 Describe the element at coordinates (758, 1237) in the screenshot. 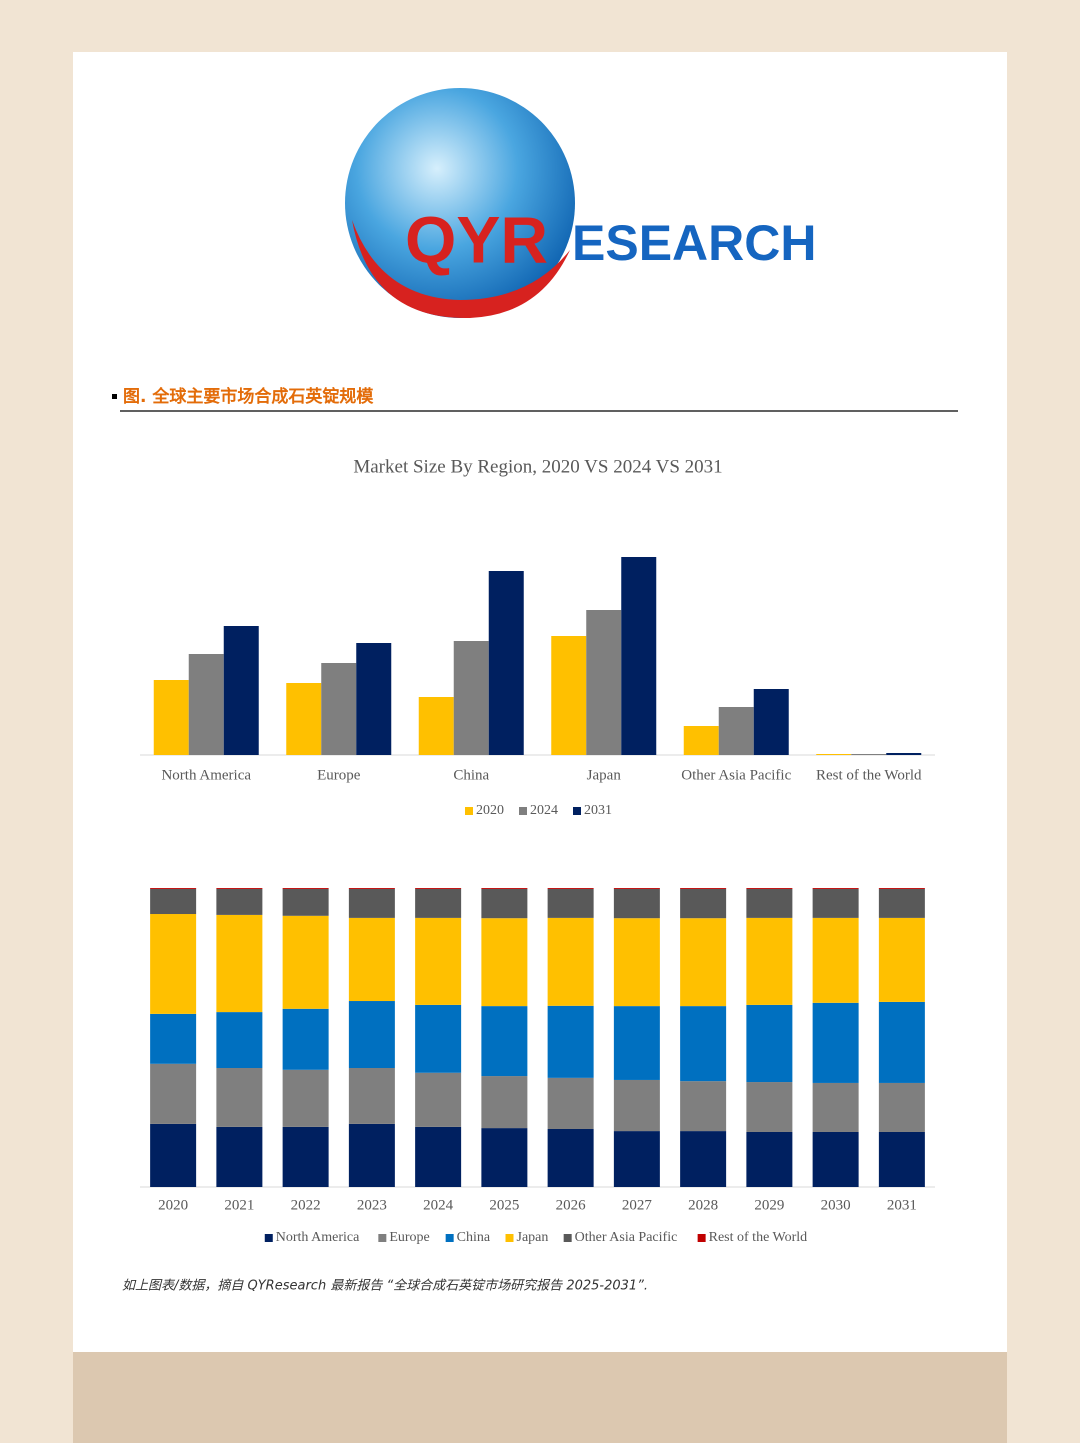

I see `legend-label: Rest of the World` at that location.